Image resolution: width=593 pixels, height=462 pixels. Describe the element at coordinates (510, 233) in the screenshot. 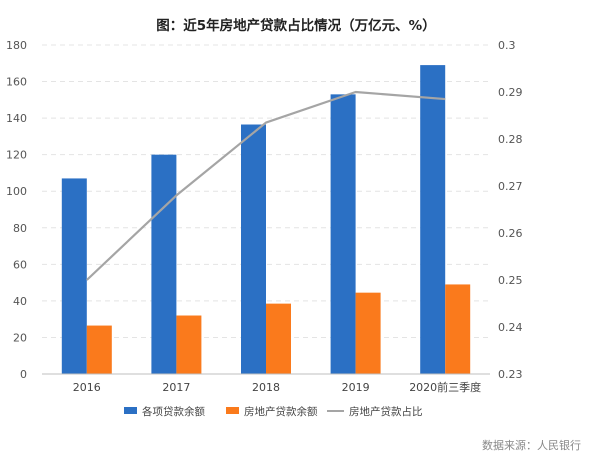

I see `right-tick-label: 0.26` at that location.